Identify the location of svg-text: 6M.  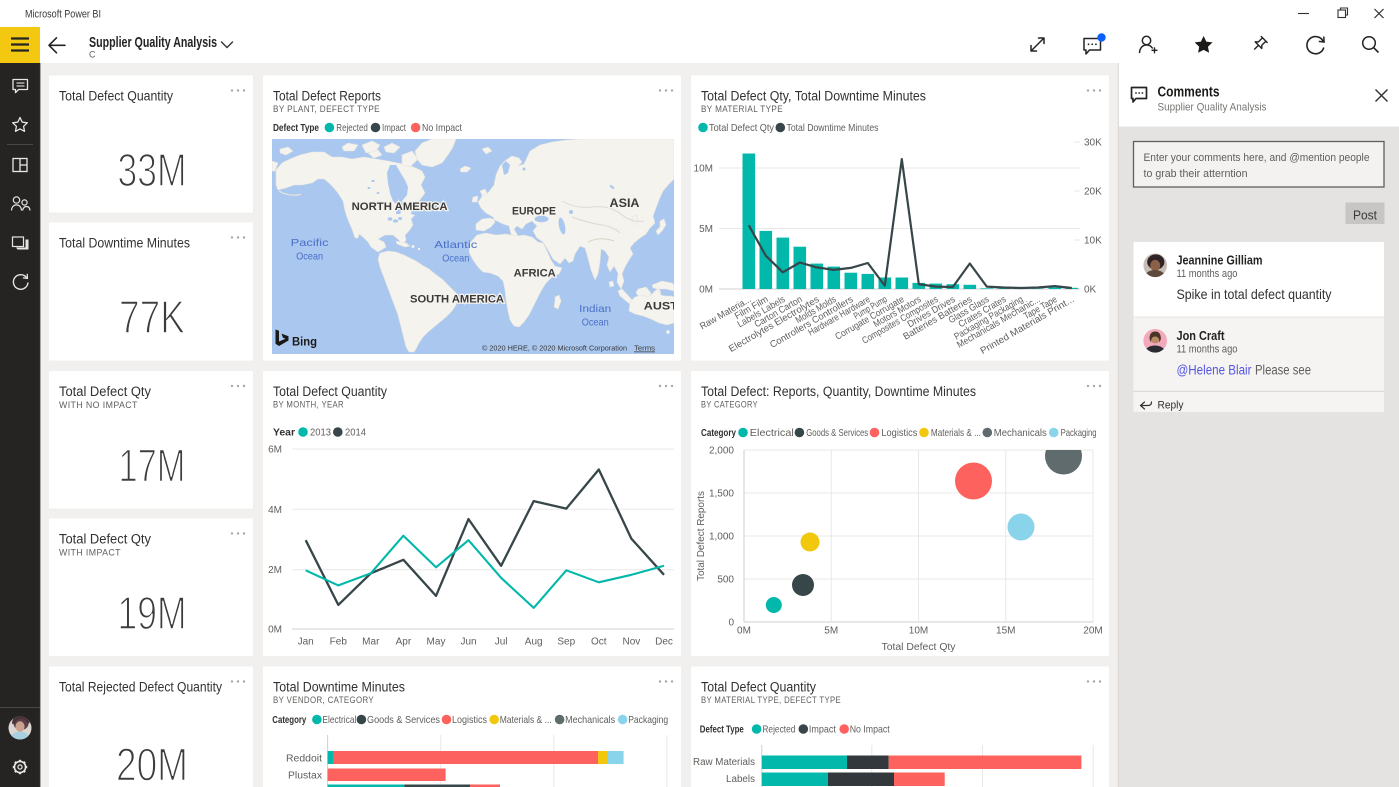
(275, 450).